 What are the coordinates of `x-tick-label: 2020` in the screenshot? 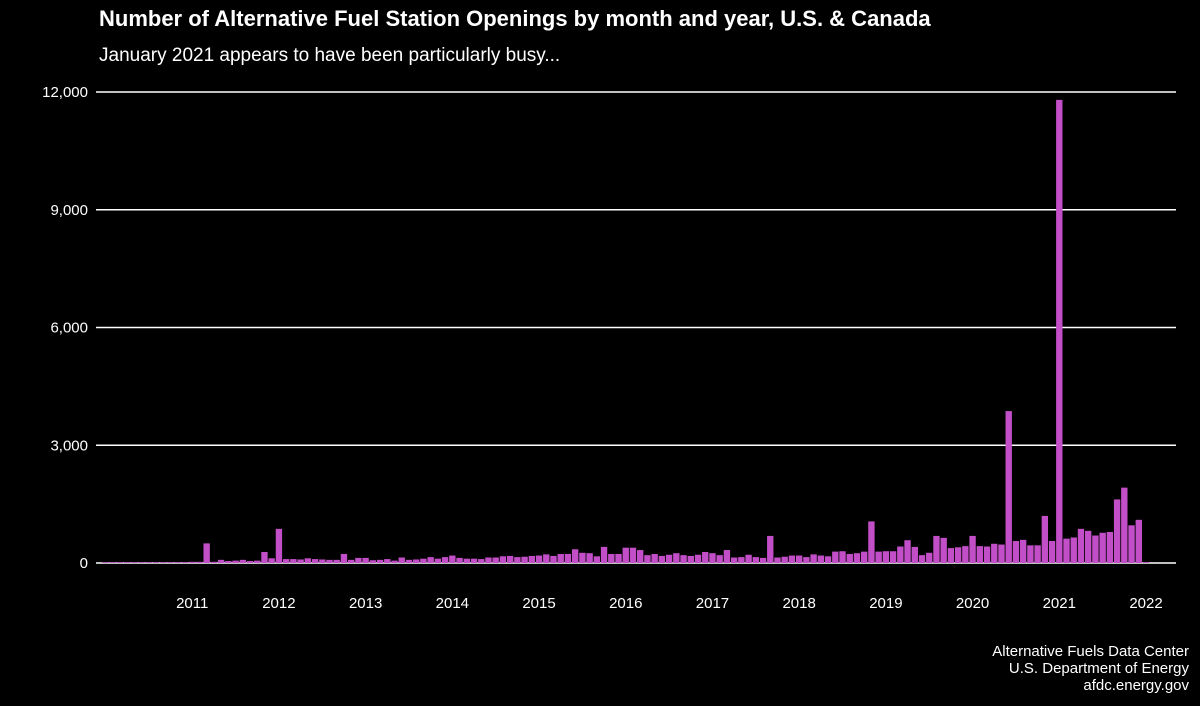 It's located at (972, 603).